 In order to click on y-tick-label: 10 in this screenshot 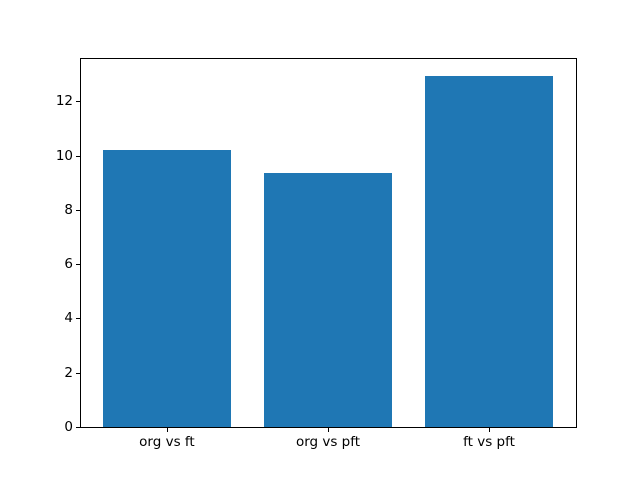, I will do `click(64, 155)`.